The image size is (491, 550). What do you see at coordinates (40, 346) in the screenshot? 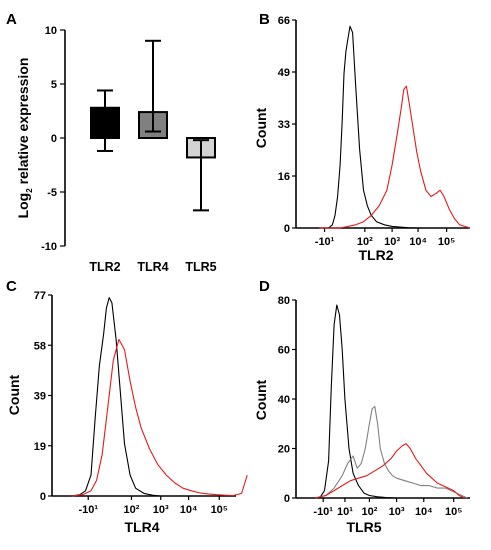
I see `panel-c-y-tick-label: 58` at bounding box center [40, 346].